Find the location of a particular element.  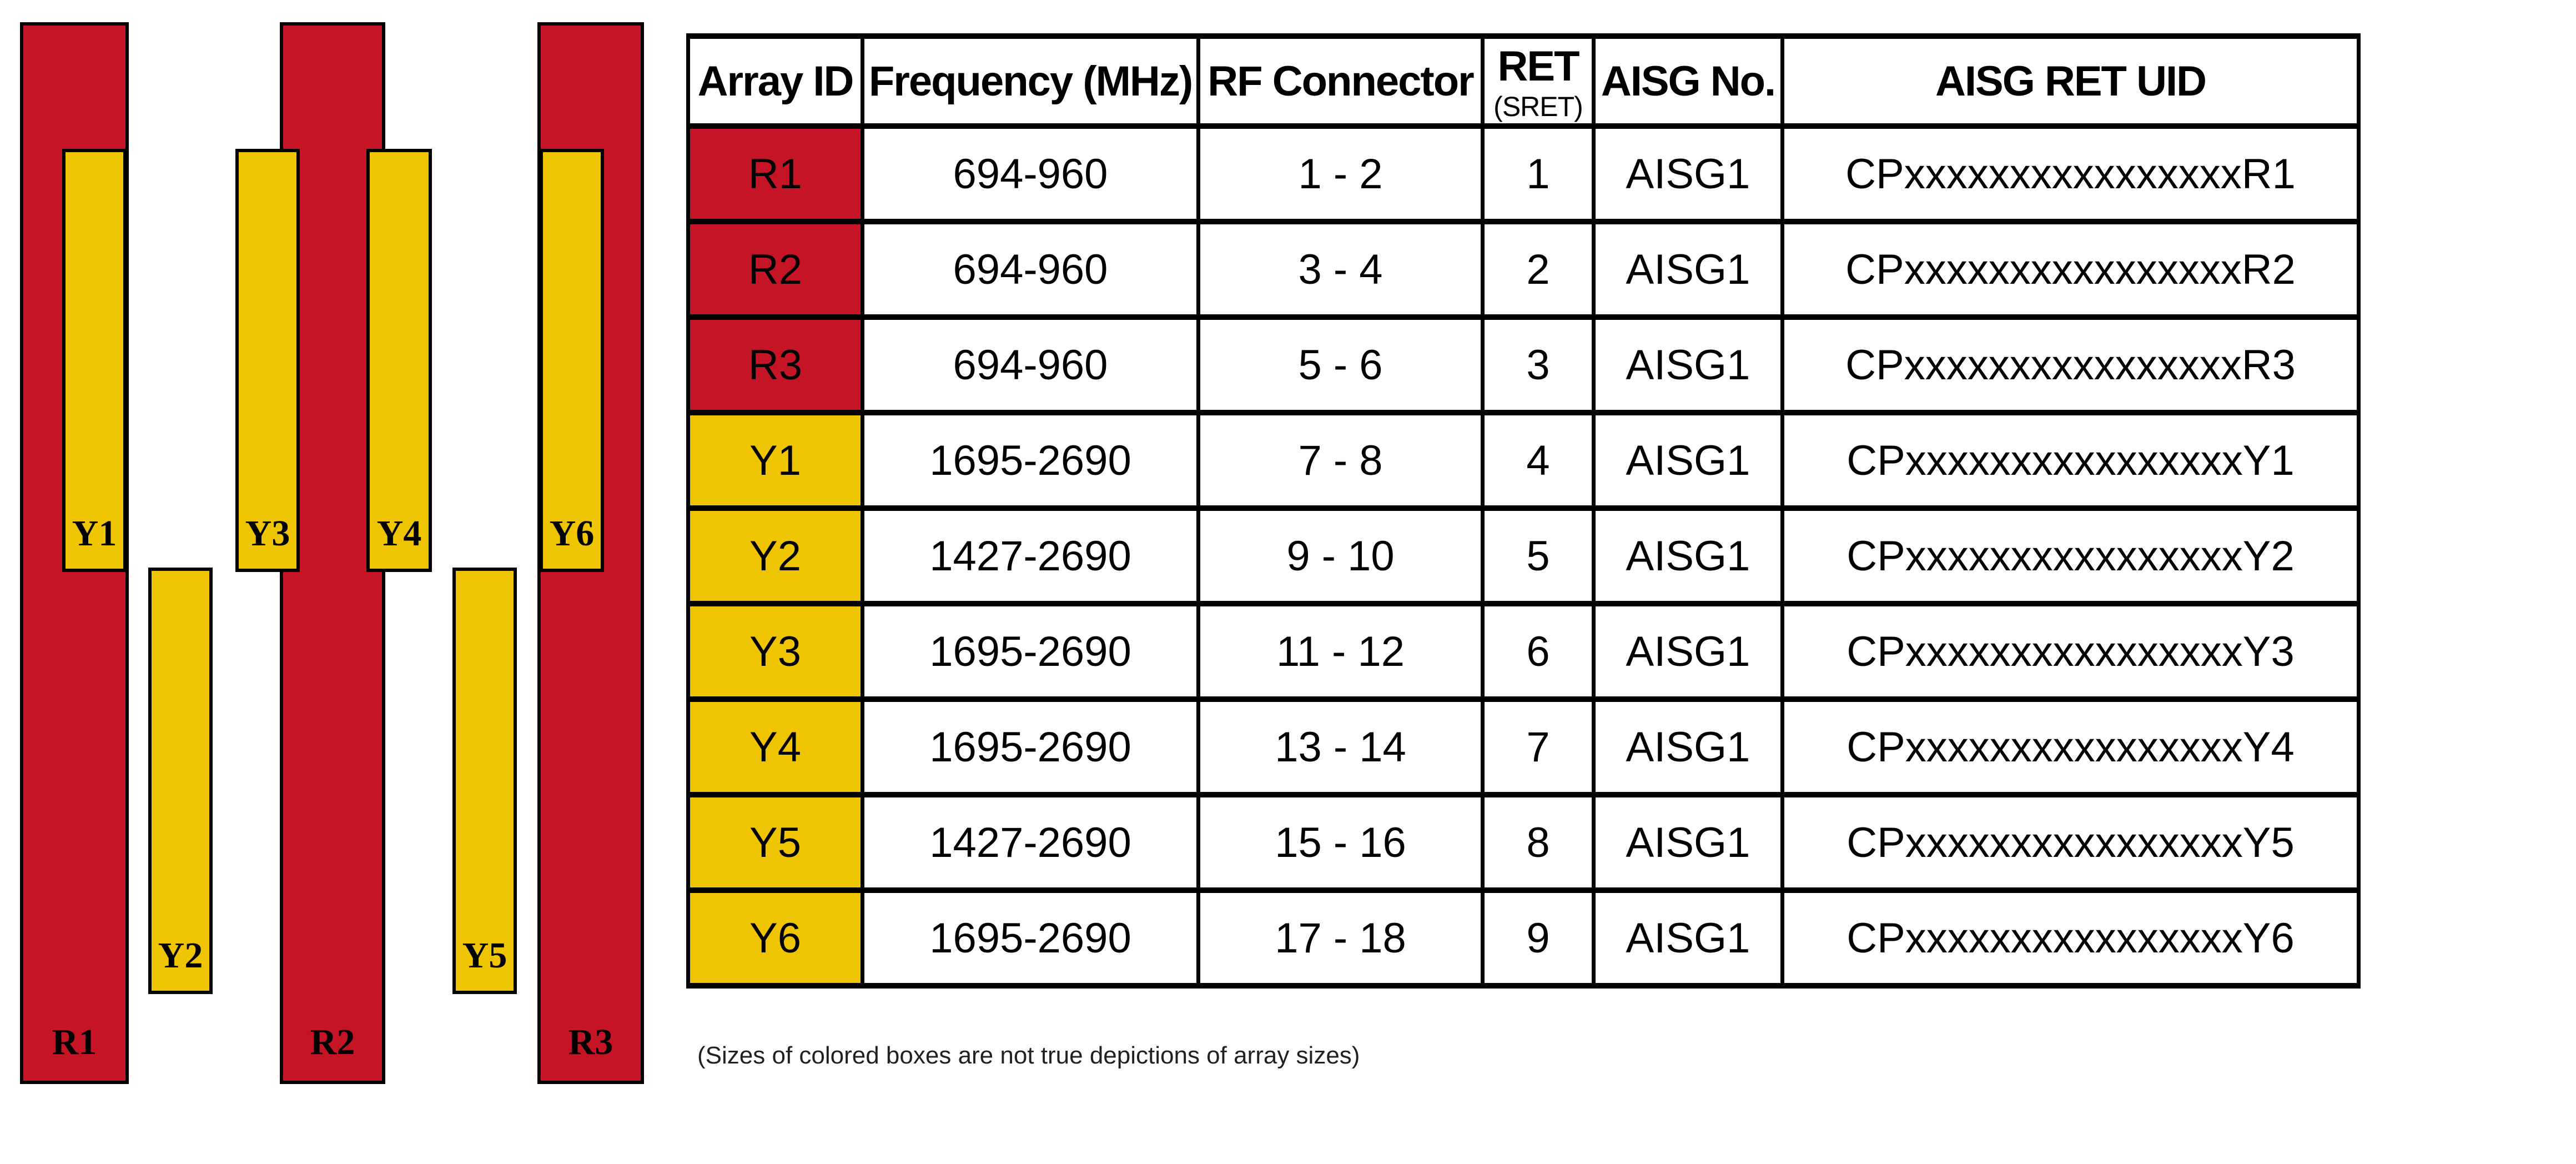

array-id-cell: R1 is located at coordinates (775, 173).